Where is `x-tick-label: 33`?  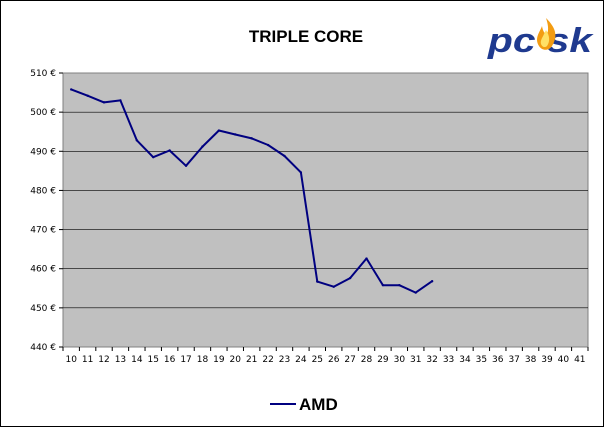
x-tick-label: 33 is located at coordinates (448, 360).